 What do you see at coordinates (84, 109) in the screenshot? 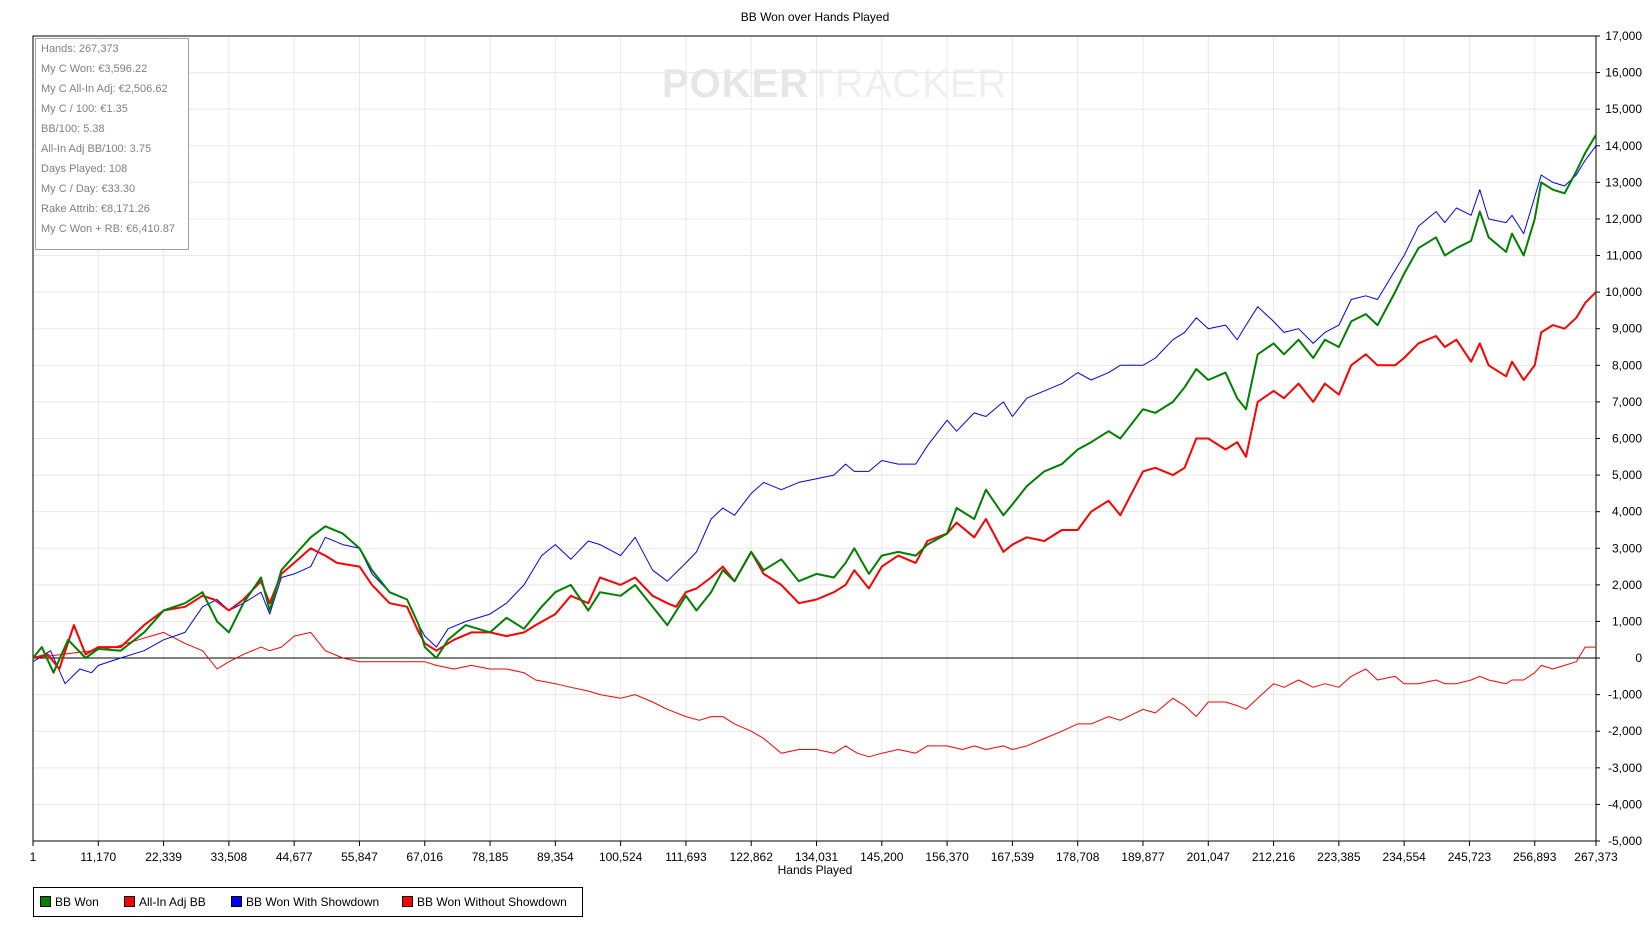
I see `stat-line: My C / 100: €1.35` at bounding box center [84, 109].